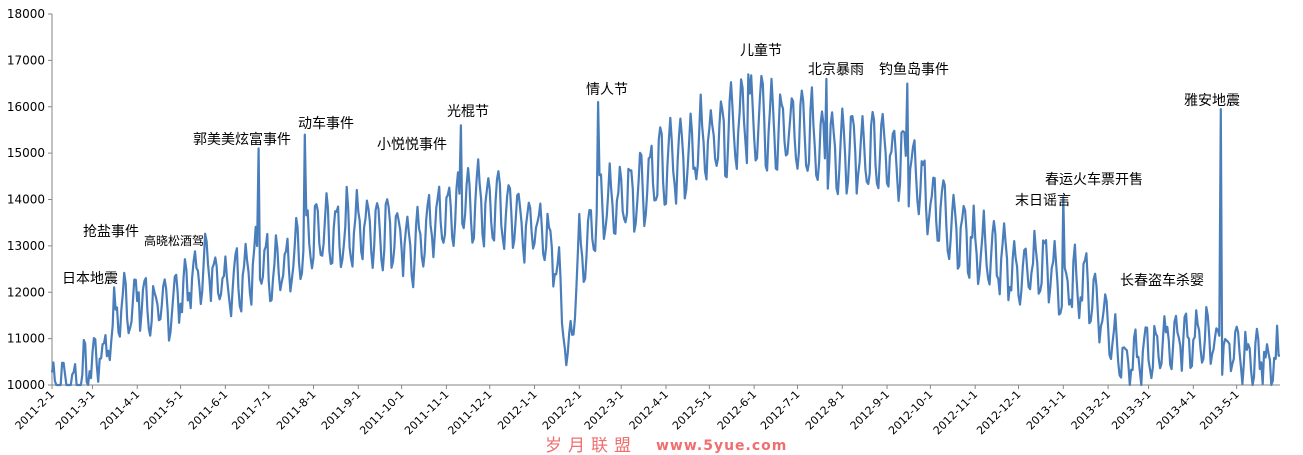 The height and width of the screenshot is (455, 1303). I want to click on y-tick-label: 10000, so click(26, 385).